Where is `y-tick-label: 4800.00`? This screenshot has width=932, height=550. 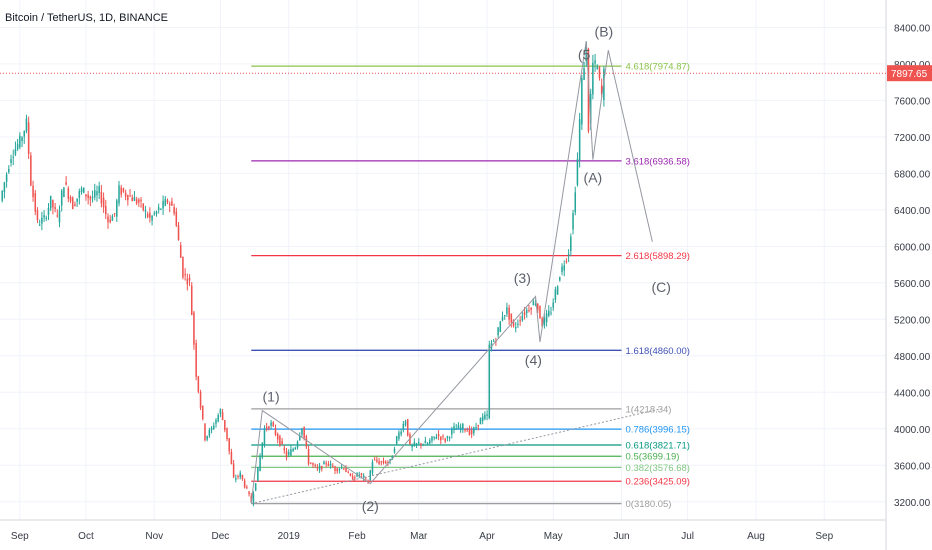
y-tick-label: 4800.00 is located at coordinates (912, 357).